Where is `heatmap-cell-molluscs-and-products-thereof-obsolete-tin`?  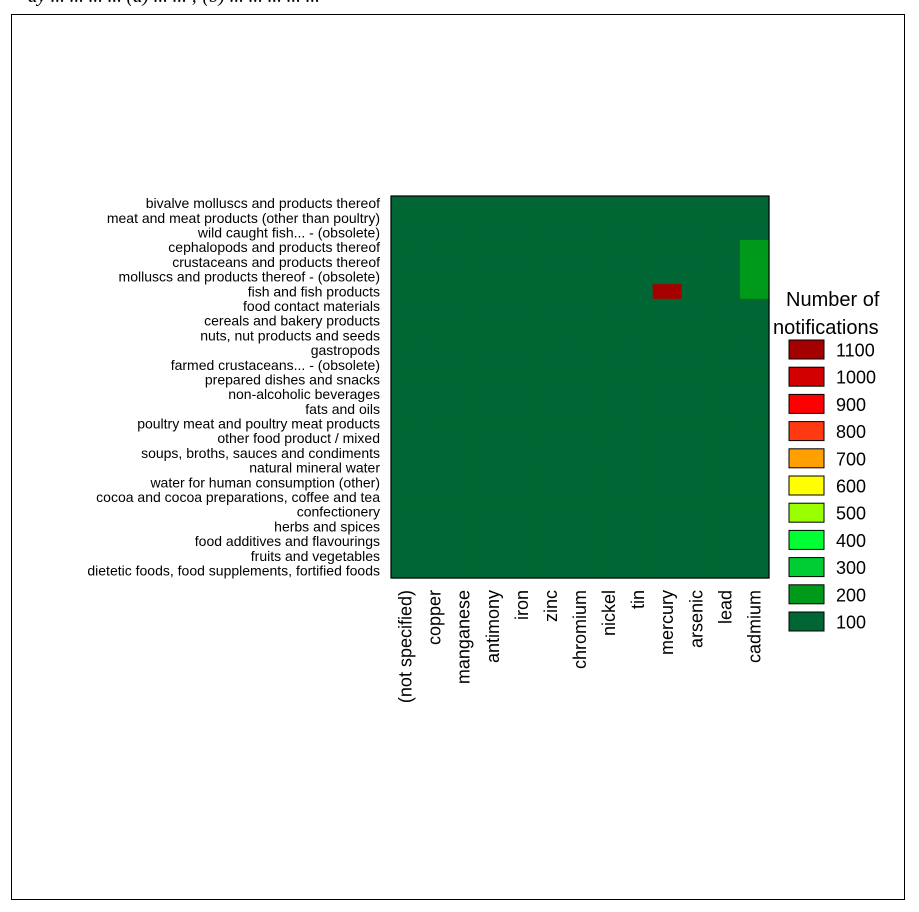 heatmap-cell-molluscs-and-products-thereof-obsolete-tin is located at coordinates (638, 277).